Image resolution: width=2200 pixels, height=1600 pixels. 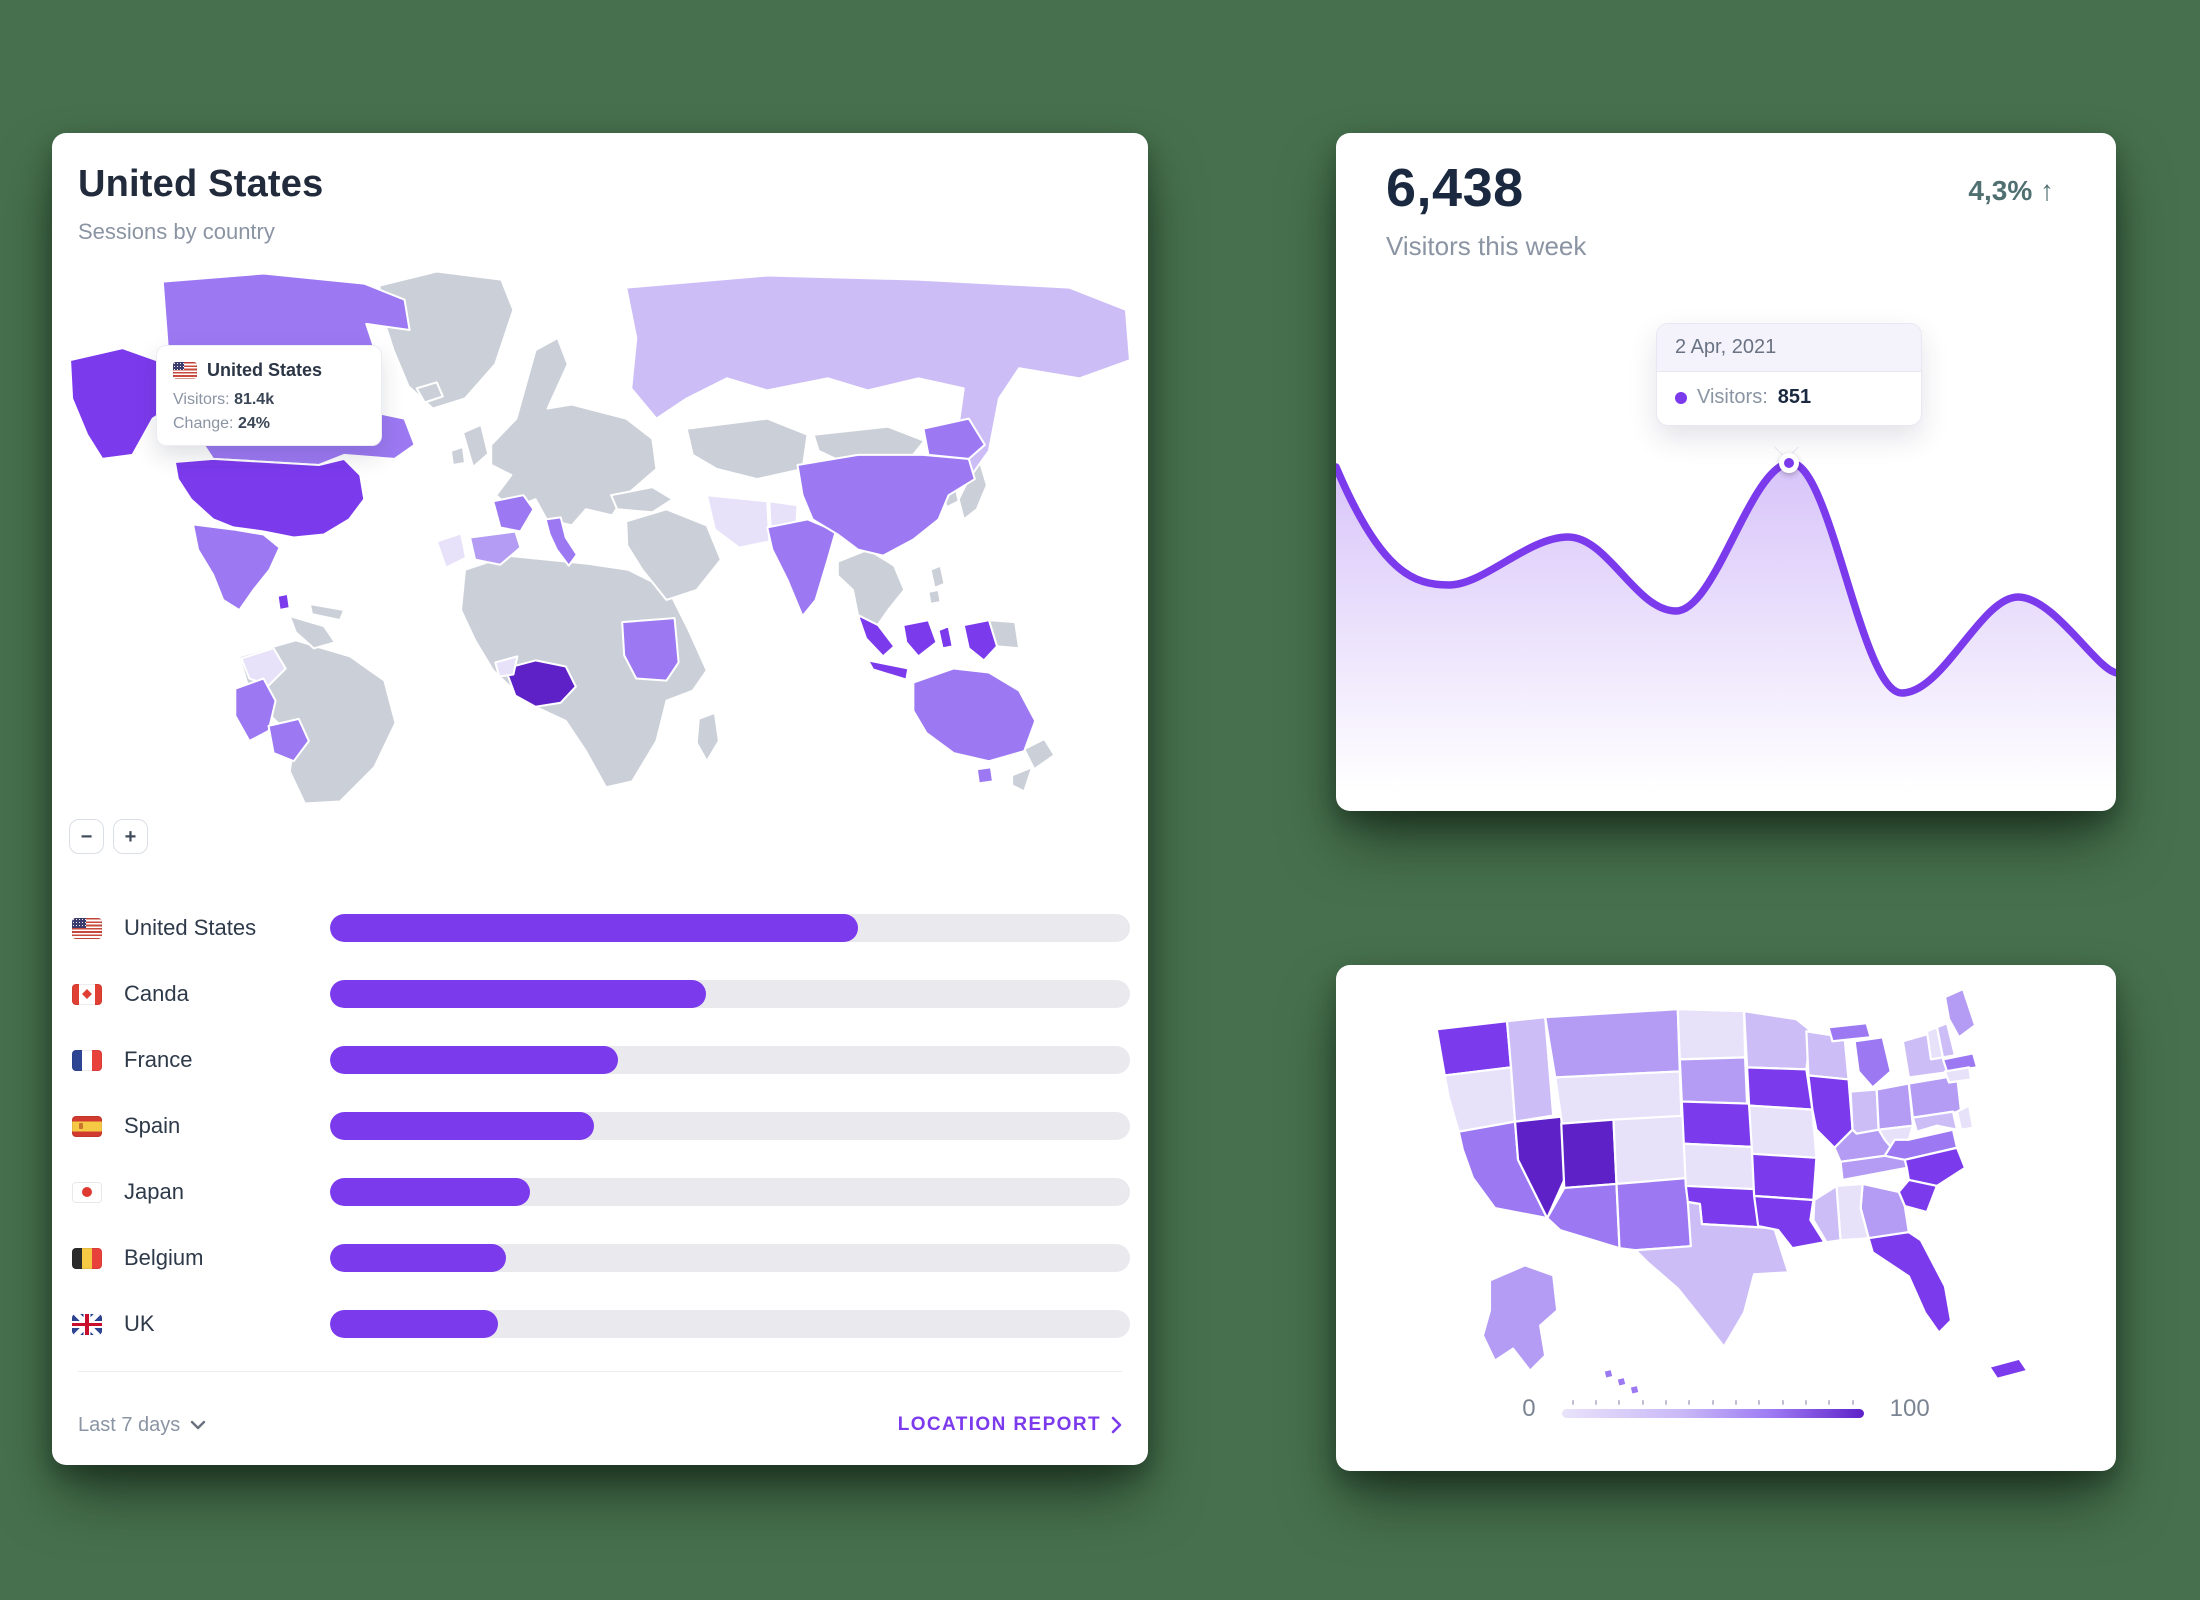 What do you see at coordinates (201, 184) in the screenshot?
I see `card-title: United States` at bounding box center [201, 184].